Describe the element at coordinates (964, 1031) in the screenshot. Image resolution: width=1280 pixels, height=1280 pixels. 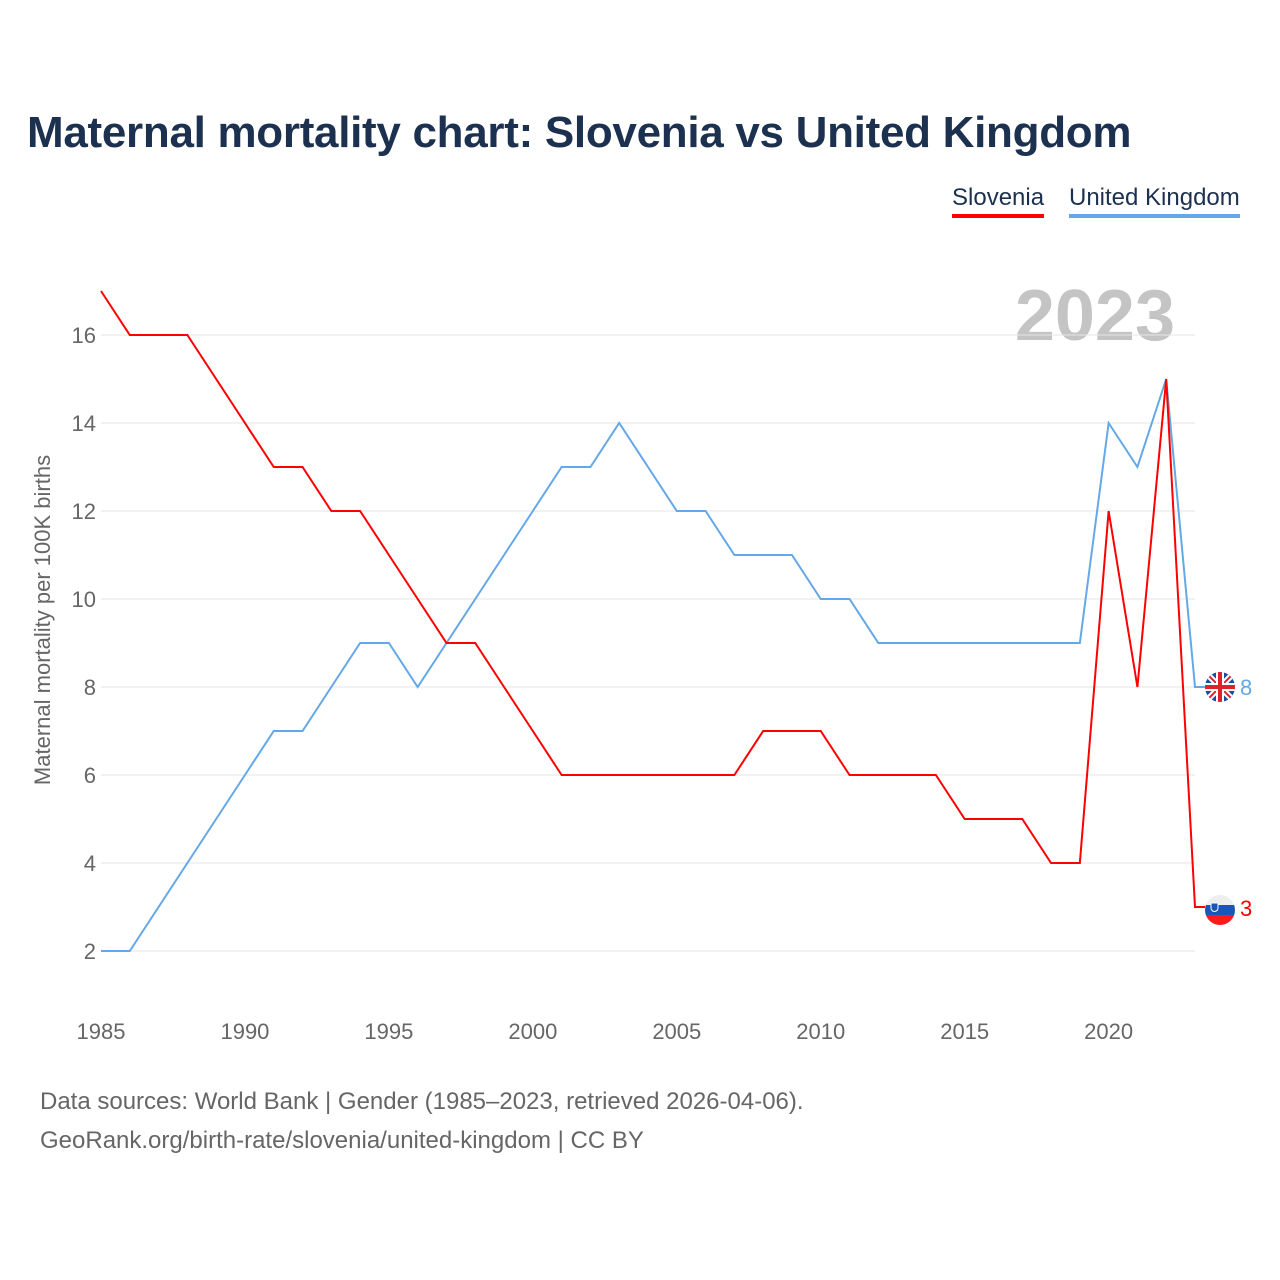
I see `x-tick-label: 2015` at that location.